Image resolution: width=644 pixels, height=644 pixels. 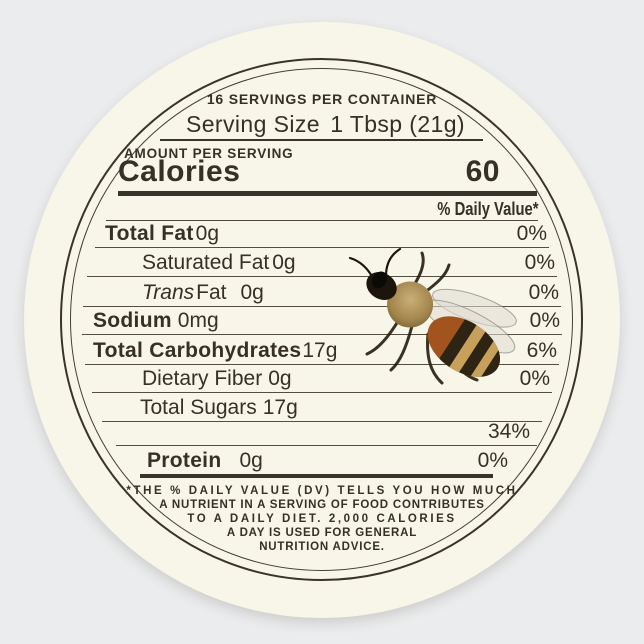 What do you see at coordinates (482, 171) in the screenshot?
I see `calories-value: 60` at bounding box center [482, 171].